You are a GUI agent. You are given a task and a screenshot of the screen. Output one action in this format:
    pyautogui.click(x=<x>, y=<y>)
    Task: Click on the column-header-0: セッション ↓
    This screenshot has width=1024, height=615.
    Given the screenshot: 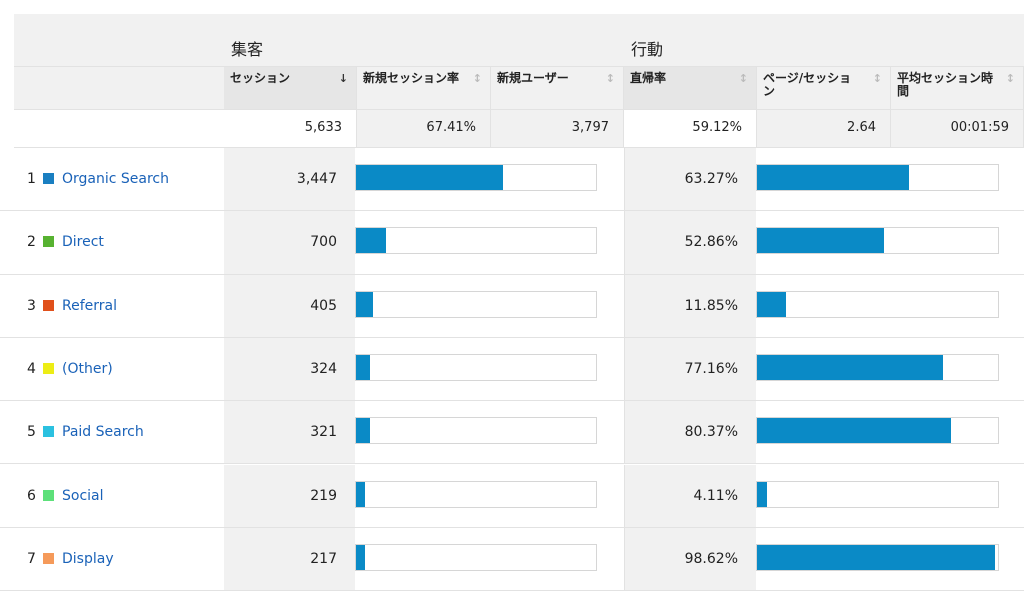 What is the action you would take?
    pyautogui.click(x=290, y=87)
    